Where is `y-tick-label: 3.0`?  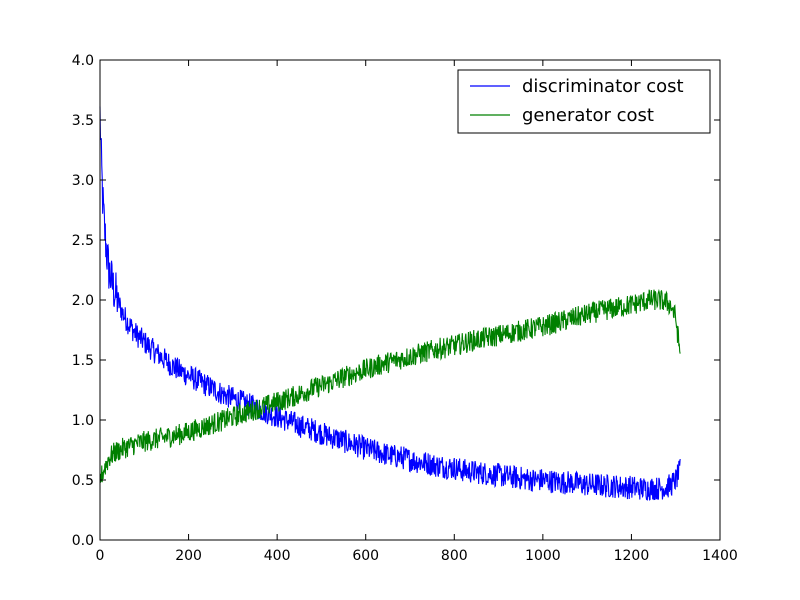 y-tick-label: 3.0 is located at coordinates (83, 181).